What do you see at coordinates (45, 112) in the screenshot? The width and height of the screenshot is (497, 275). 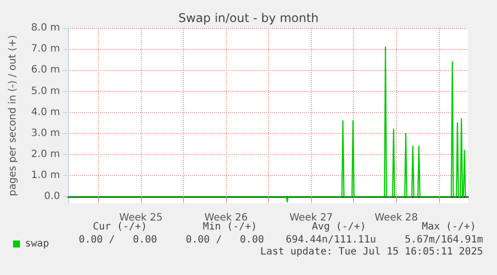 I see `y-tick-label: 4.0 m` at bounding box center [45, 112].